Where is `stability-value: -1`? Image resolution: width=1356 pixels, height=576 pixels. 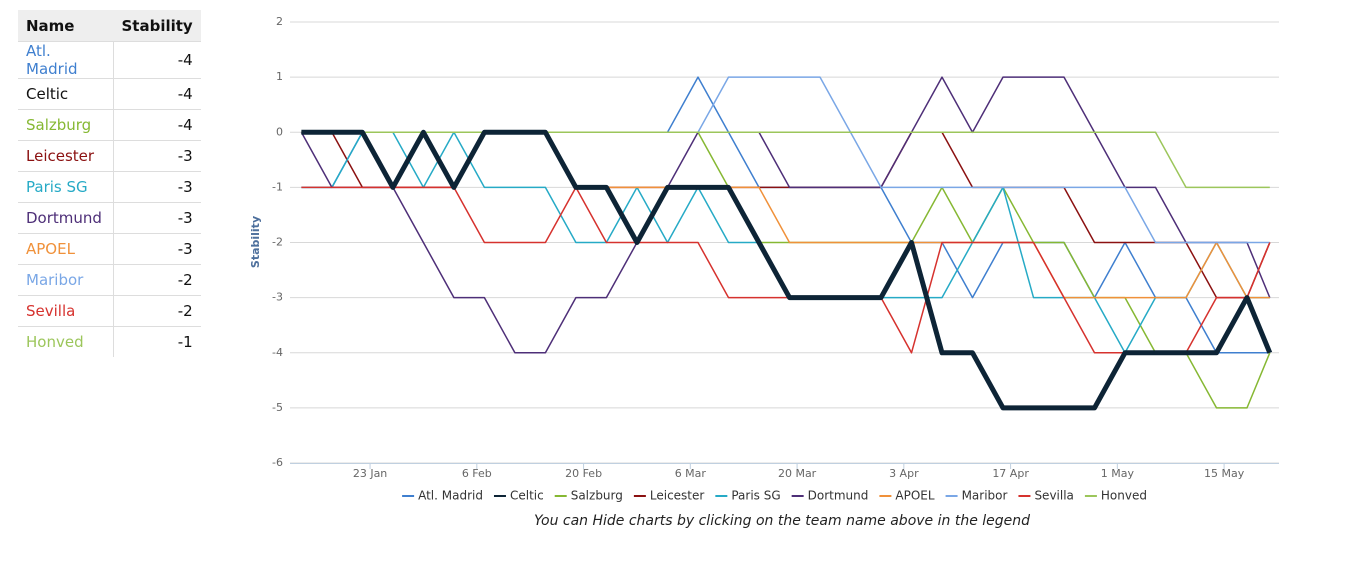 stability-value: -1 is located at coordinates (157, 341).